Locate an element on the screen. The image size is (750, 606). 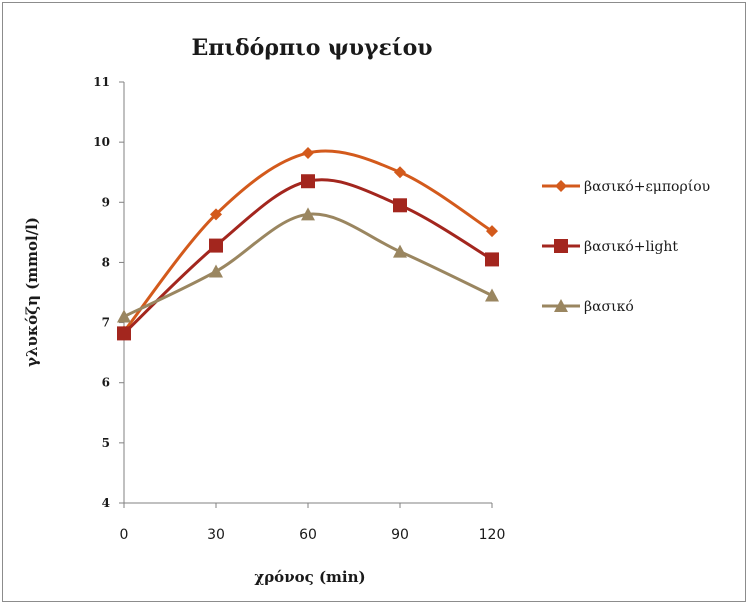
y-tick-label: 7 is located at coordinates (106, 323).